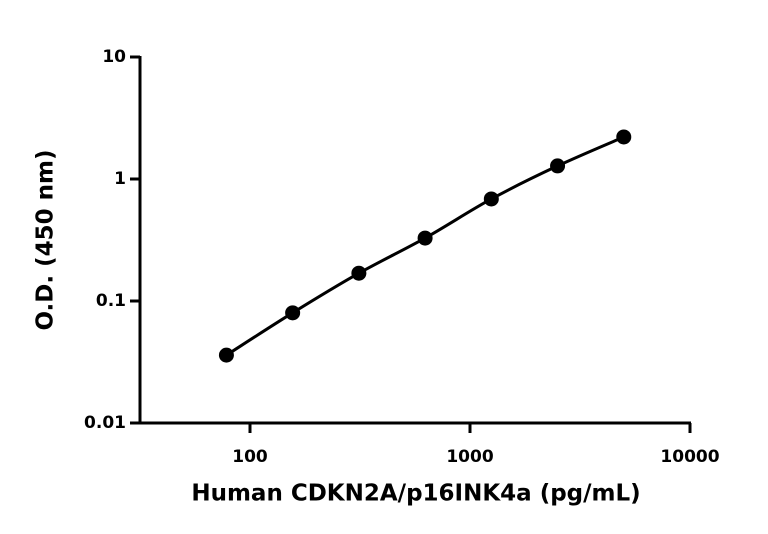 The image size is (768, 534). What do you see at coordinates (689, 457) in the screenshot?
I see `x-tick-label: 10000` at bounding box center [689, 457].